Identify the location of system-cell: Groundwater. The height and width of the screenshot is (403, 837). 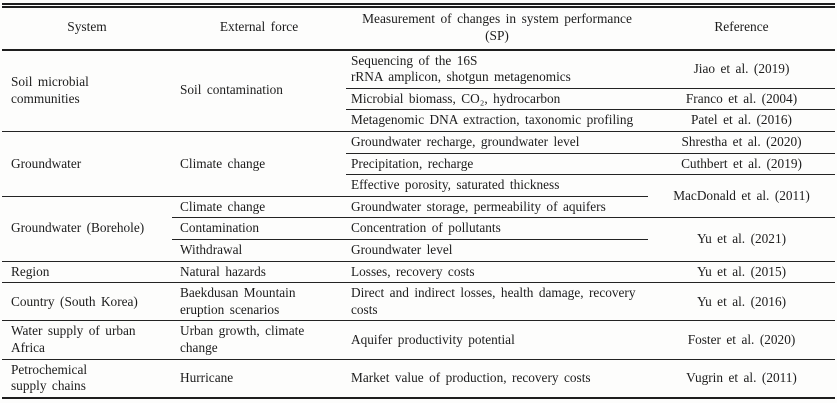
(87, 164).